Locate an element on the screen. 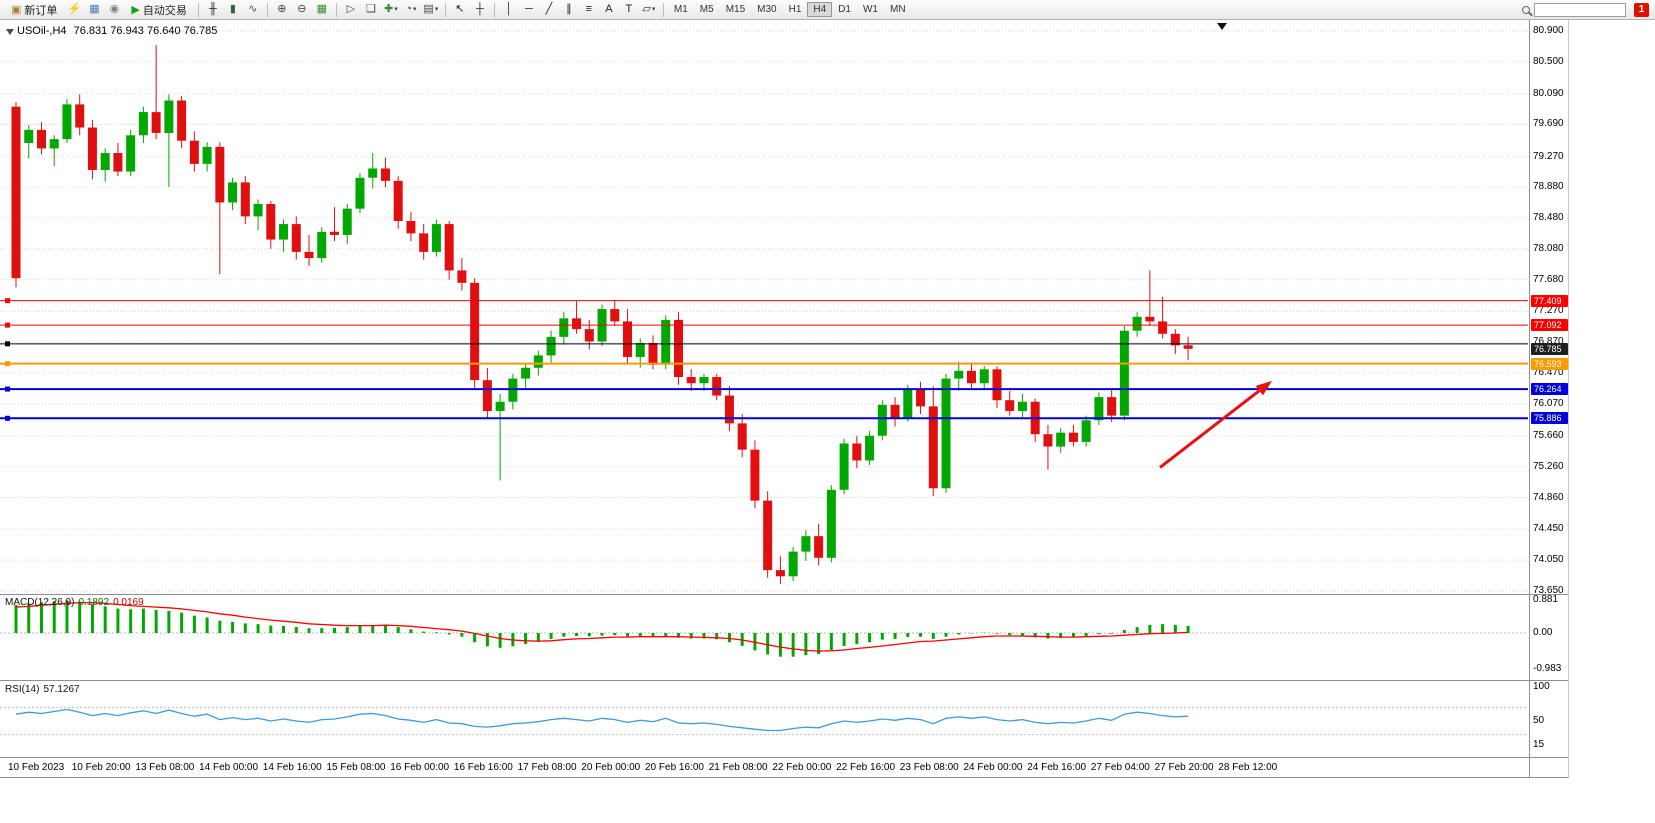  chart-title: USOil-,H4 76.831 76.943 76.640 76.785 is located at coordinates (117, 31).